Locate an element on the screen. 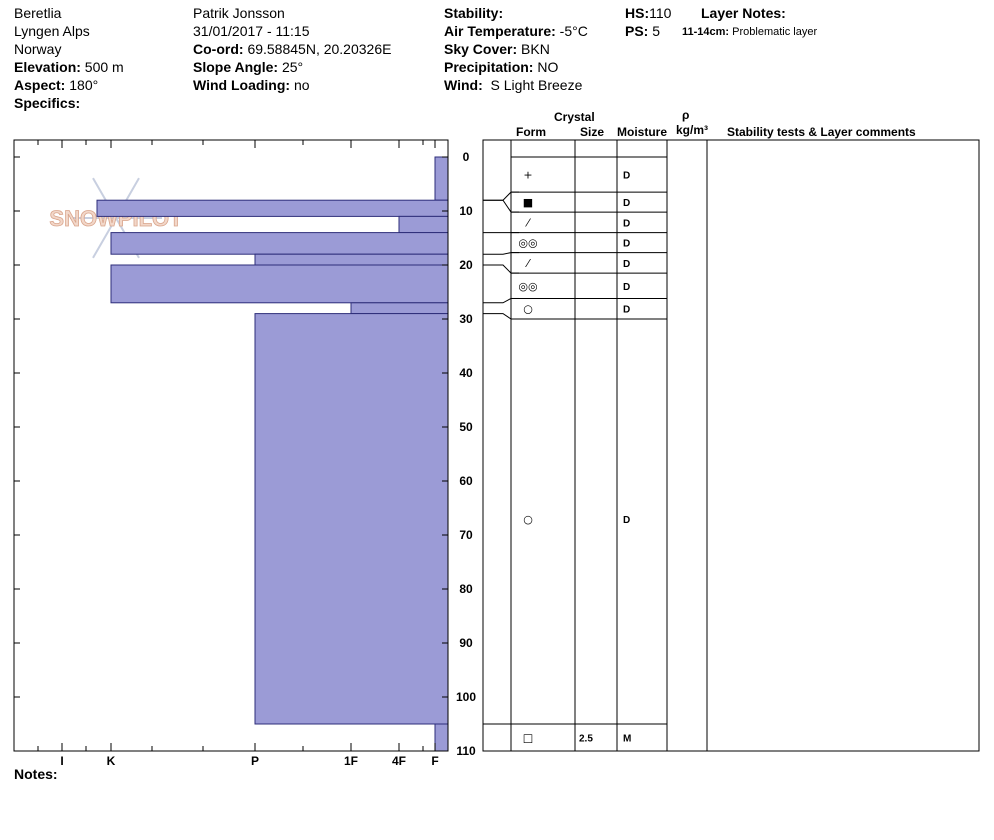 This screenshot has height=840, width=994. depth-tick-label: 0 is located at coordinates (466, 157).